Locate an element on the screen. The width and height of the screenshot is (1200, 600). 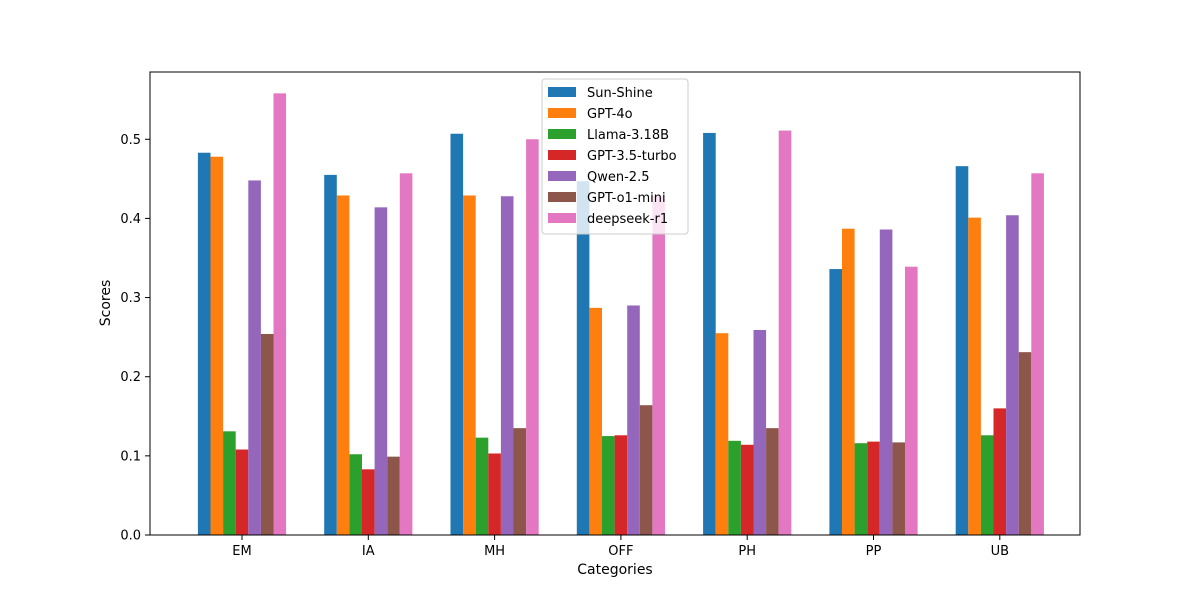
x-tick-label: OFF is located at coordinates (620, 551).